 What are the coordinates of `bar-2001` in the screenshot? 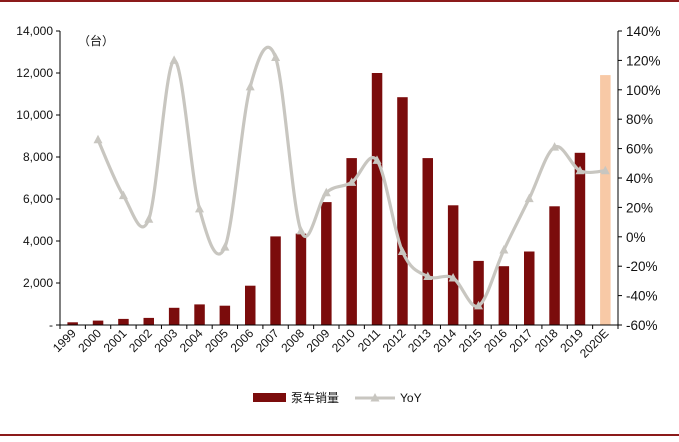 It's located at (123, 321).